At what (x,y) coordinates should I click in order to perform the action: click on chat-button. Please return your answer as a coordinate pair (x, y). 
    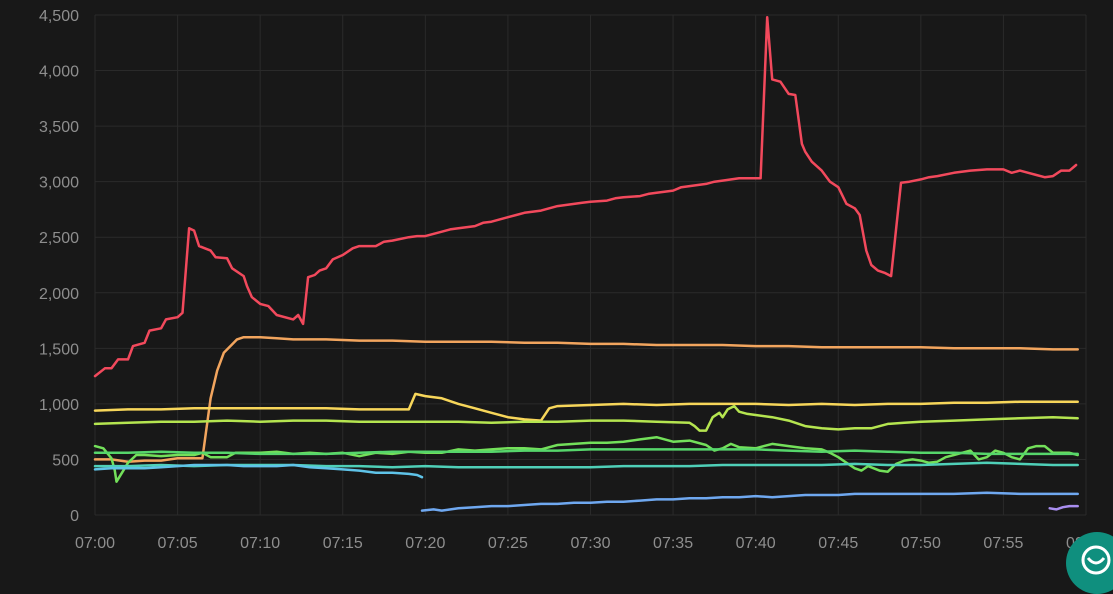
    Looking at the image, I should click on (1089, 563).